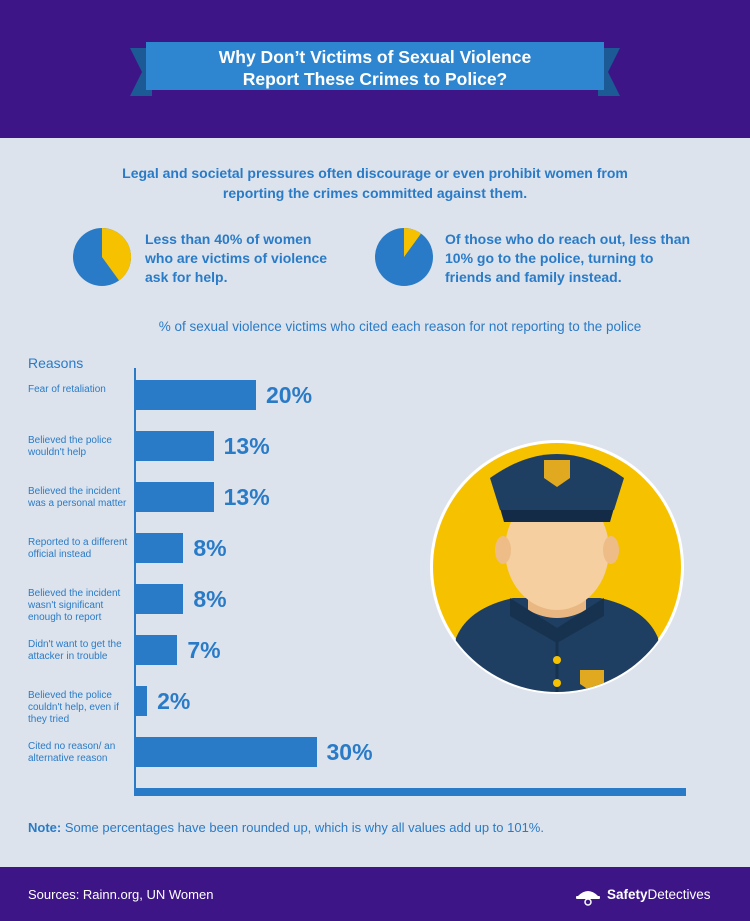 This screenshot has height=921, width=750. I want to click on brand-name: SafetyDetectives, so click(659, 894).